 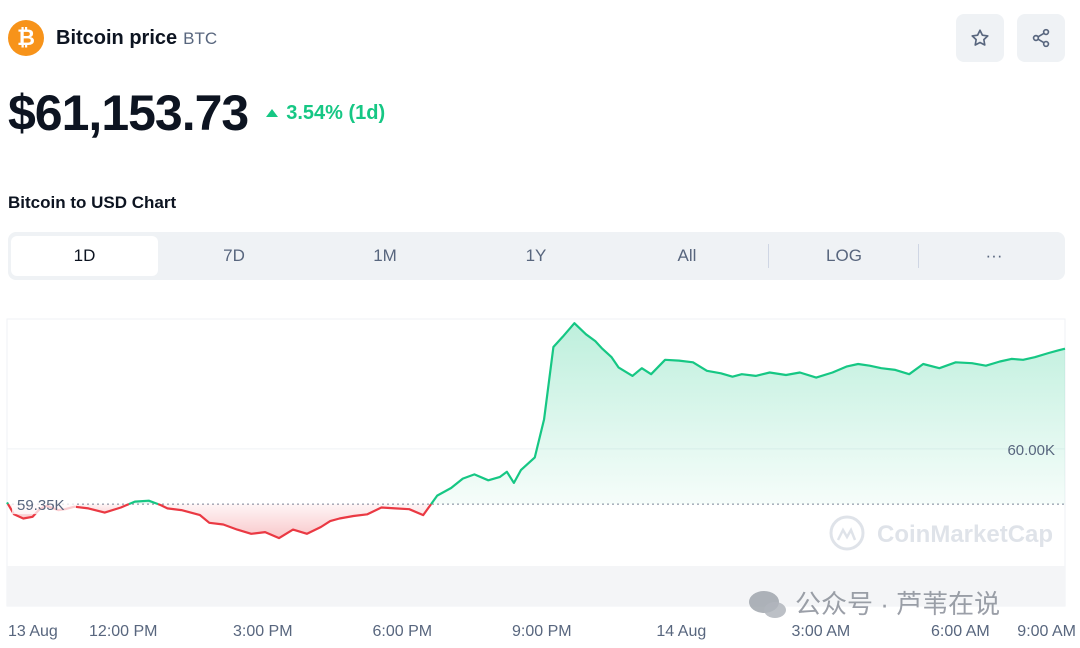 What do you see at coordinates (234, 255) in the screenshot?
I see `tab-7d: 7D` at bounding box center [234, 255].